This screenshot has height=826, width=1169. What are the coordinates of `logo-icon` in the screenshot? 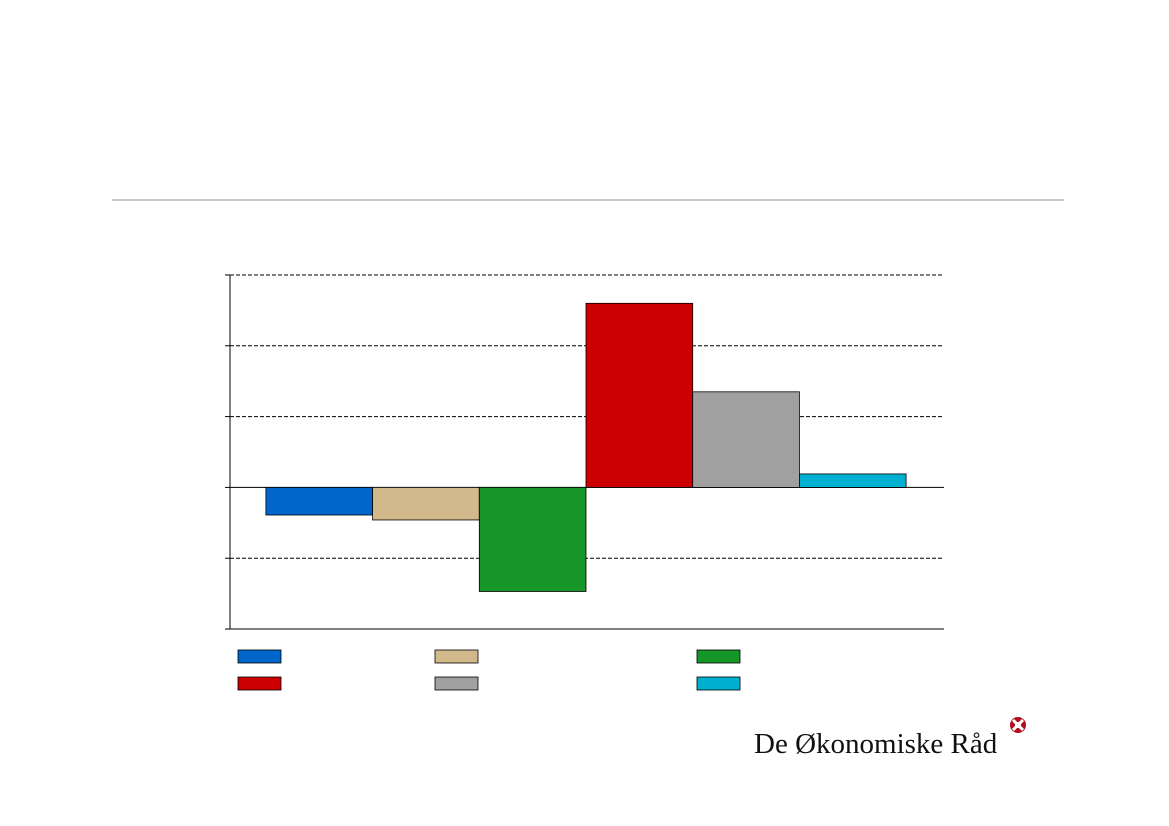 It's located at (1018, 725).